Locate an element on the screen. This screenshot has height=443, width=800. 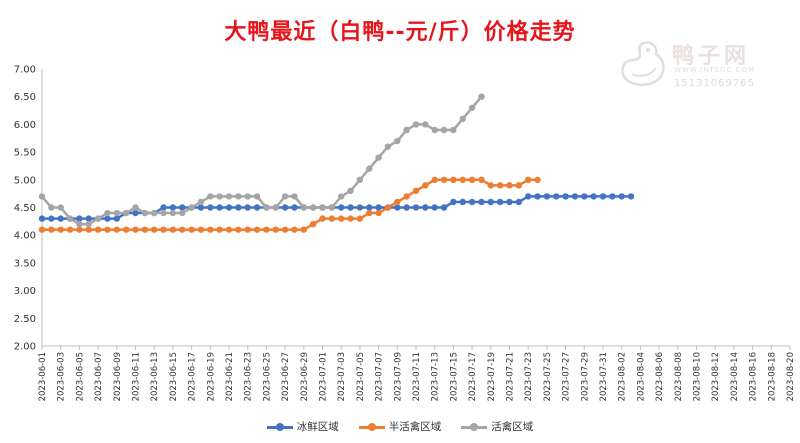
x-tick-label: 2023-07-21 is located at coordinates (511, 376).